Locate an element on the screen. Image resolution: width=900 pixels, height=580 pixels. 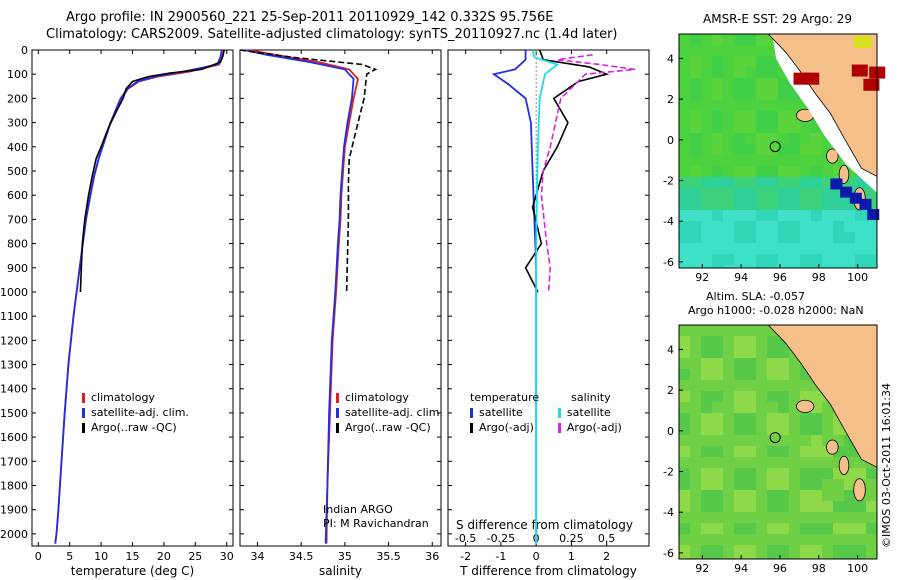
x-axis-label: T difference from climatology is located at coordinates (548, 571).